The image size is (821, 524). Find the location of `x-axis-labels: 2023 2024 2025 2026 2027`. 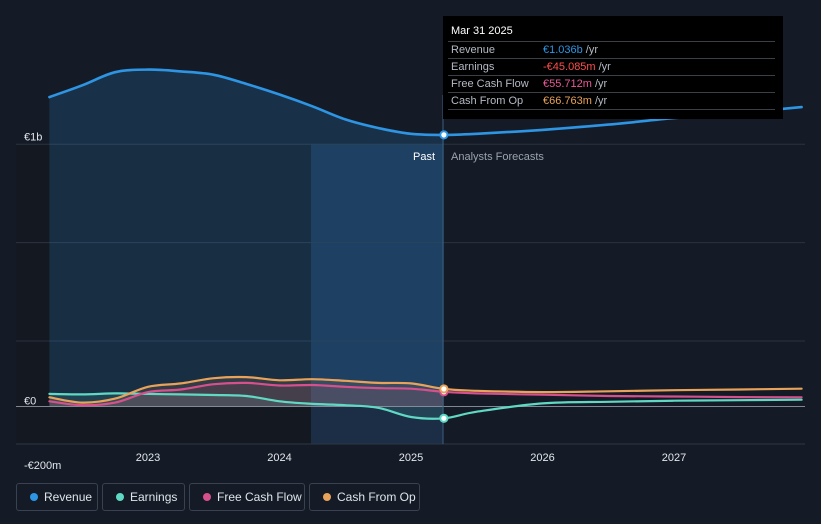

x-axis-labels: 2023 2024 2025 2026 2027 is located at coordinates (411, 458).